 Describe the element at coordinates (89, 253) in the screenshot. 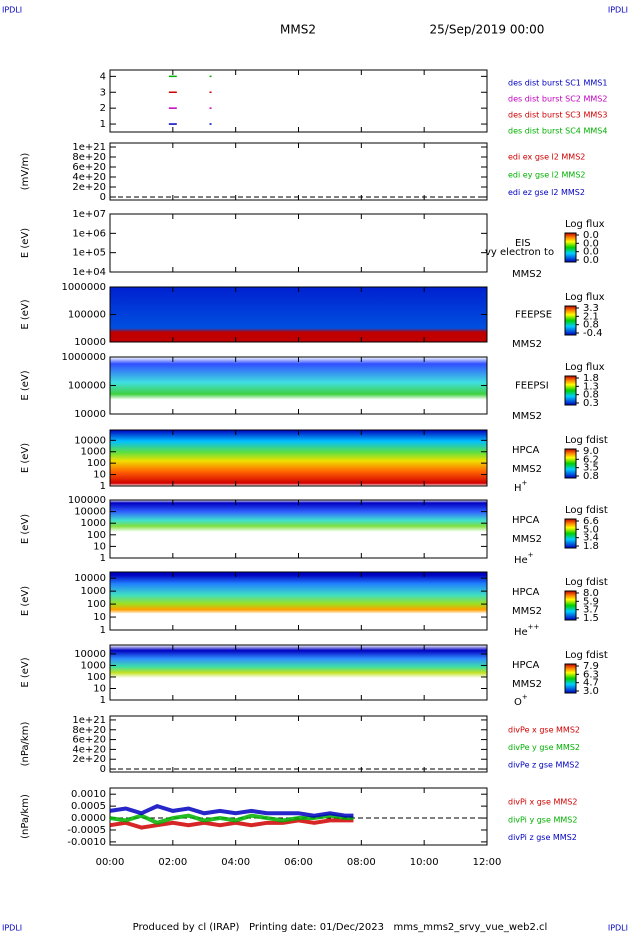

I see `y-tick-label: 1e+05` at that location.